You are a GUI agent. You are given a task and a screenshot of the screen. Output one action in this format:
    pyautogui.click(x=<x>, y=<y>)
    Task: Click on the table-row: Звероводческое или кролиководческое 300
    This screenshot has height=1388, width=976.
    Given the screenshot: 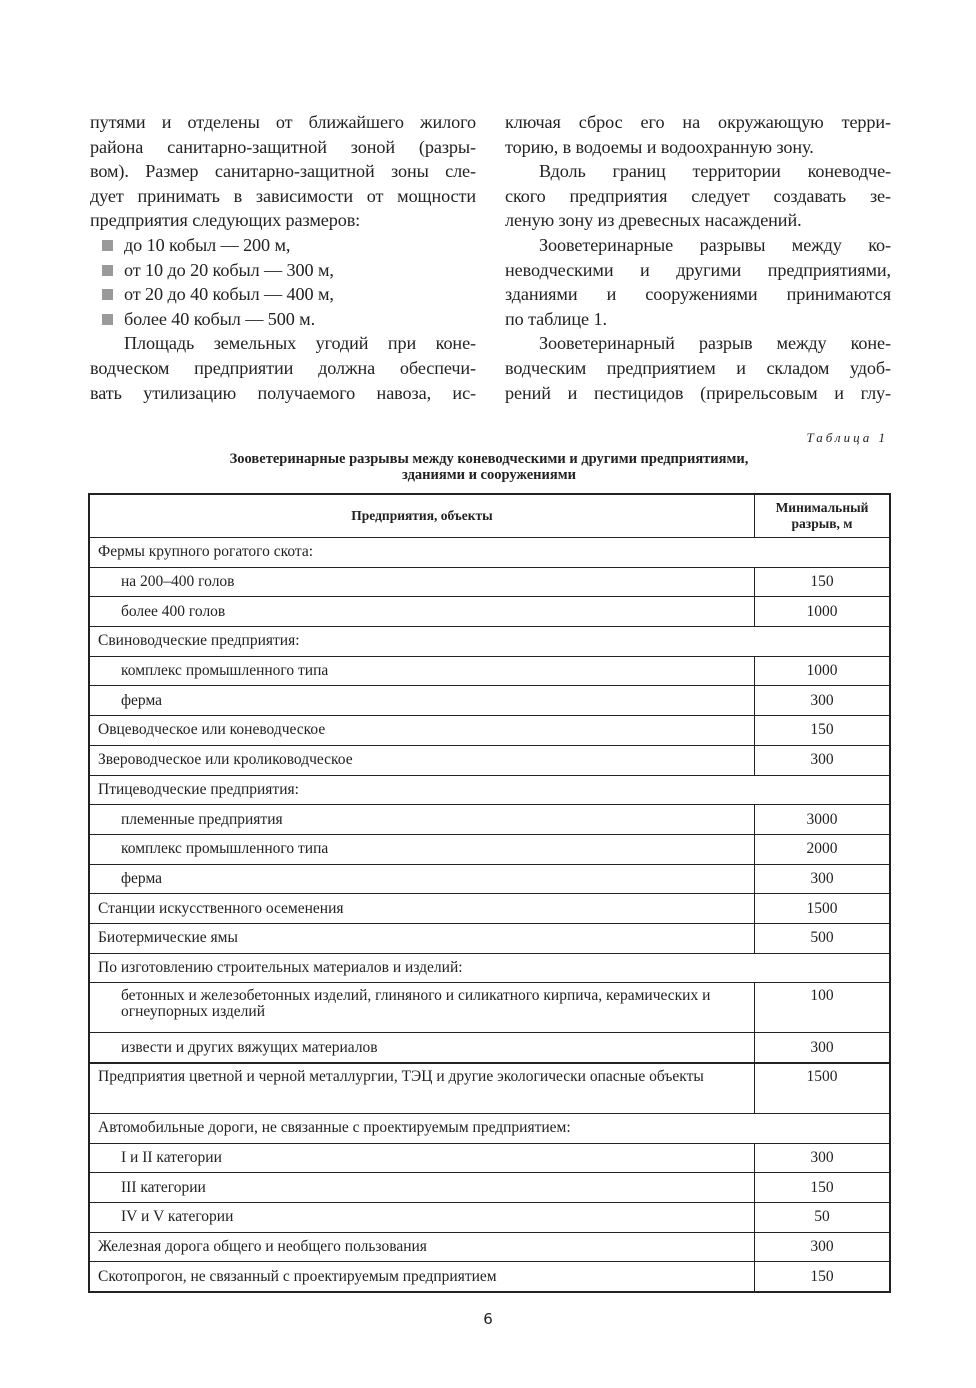 What is the action you would take?
    pyautogui.click(x=489, y=760)
    